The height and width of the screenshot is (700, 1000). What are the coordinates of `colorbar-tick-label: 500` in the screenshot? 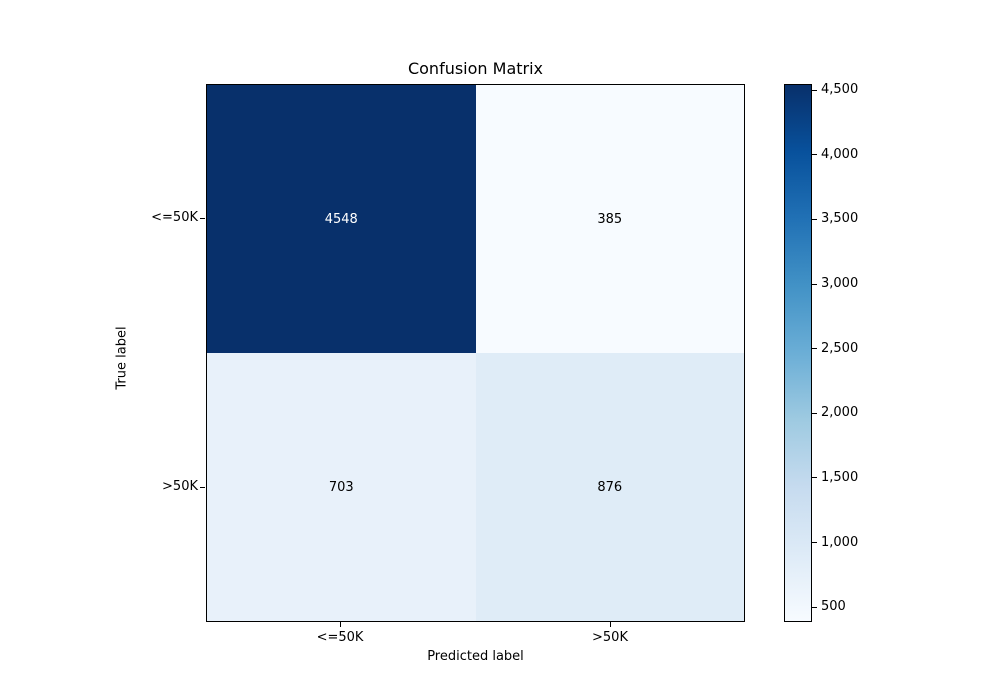 It's located at (833, 607).